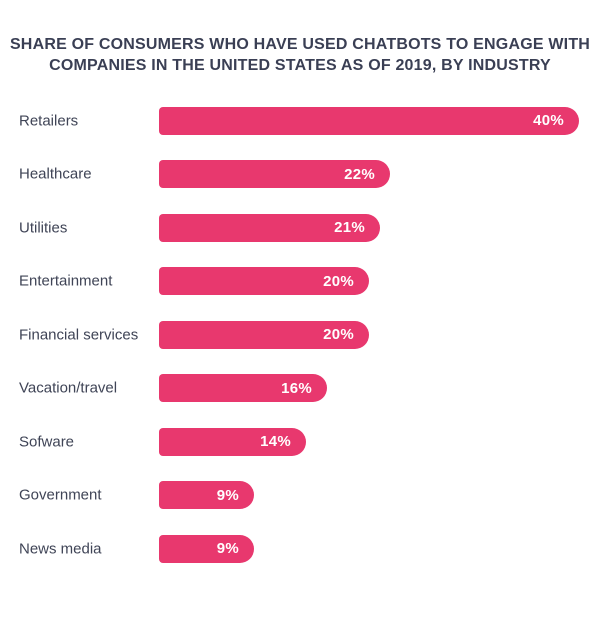 This screenshot has width=600, height=618. I want to click on chart-row: Healthcare 22%, so click(300, 175).